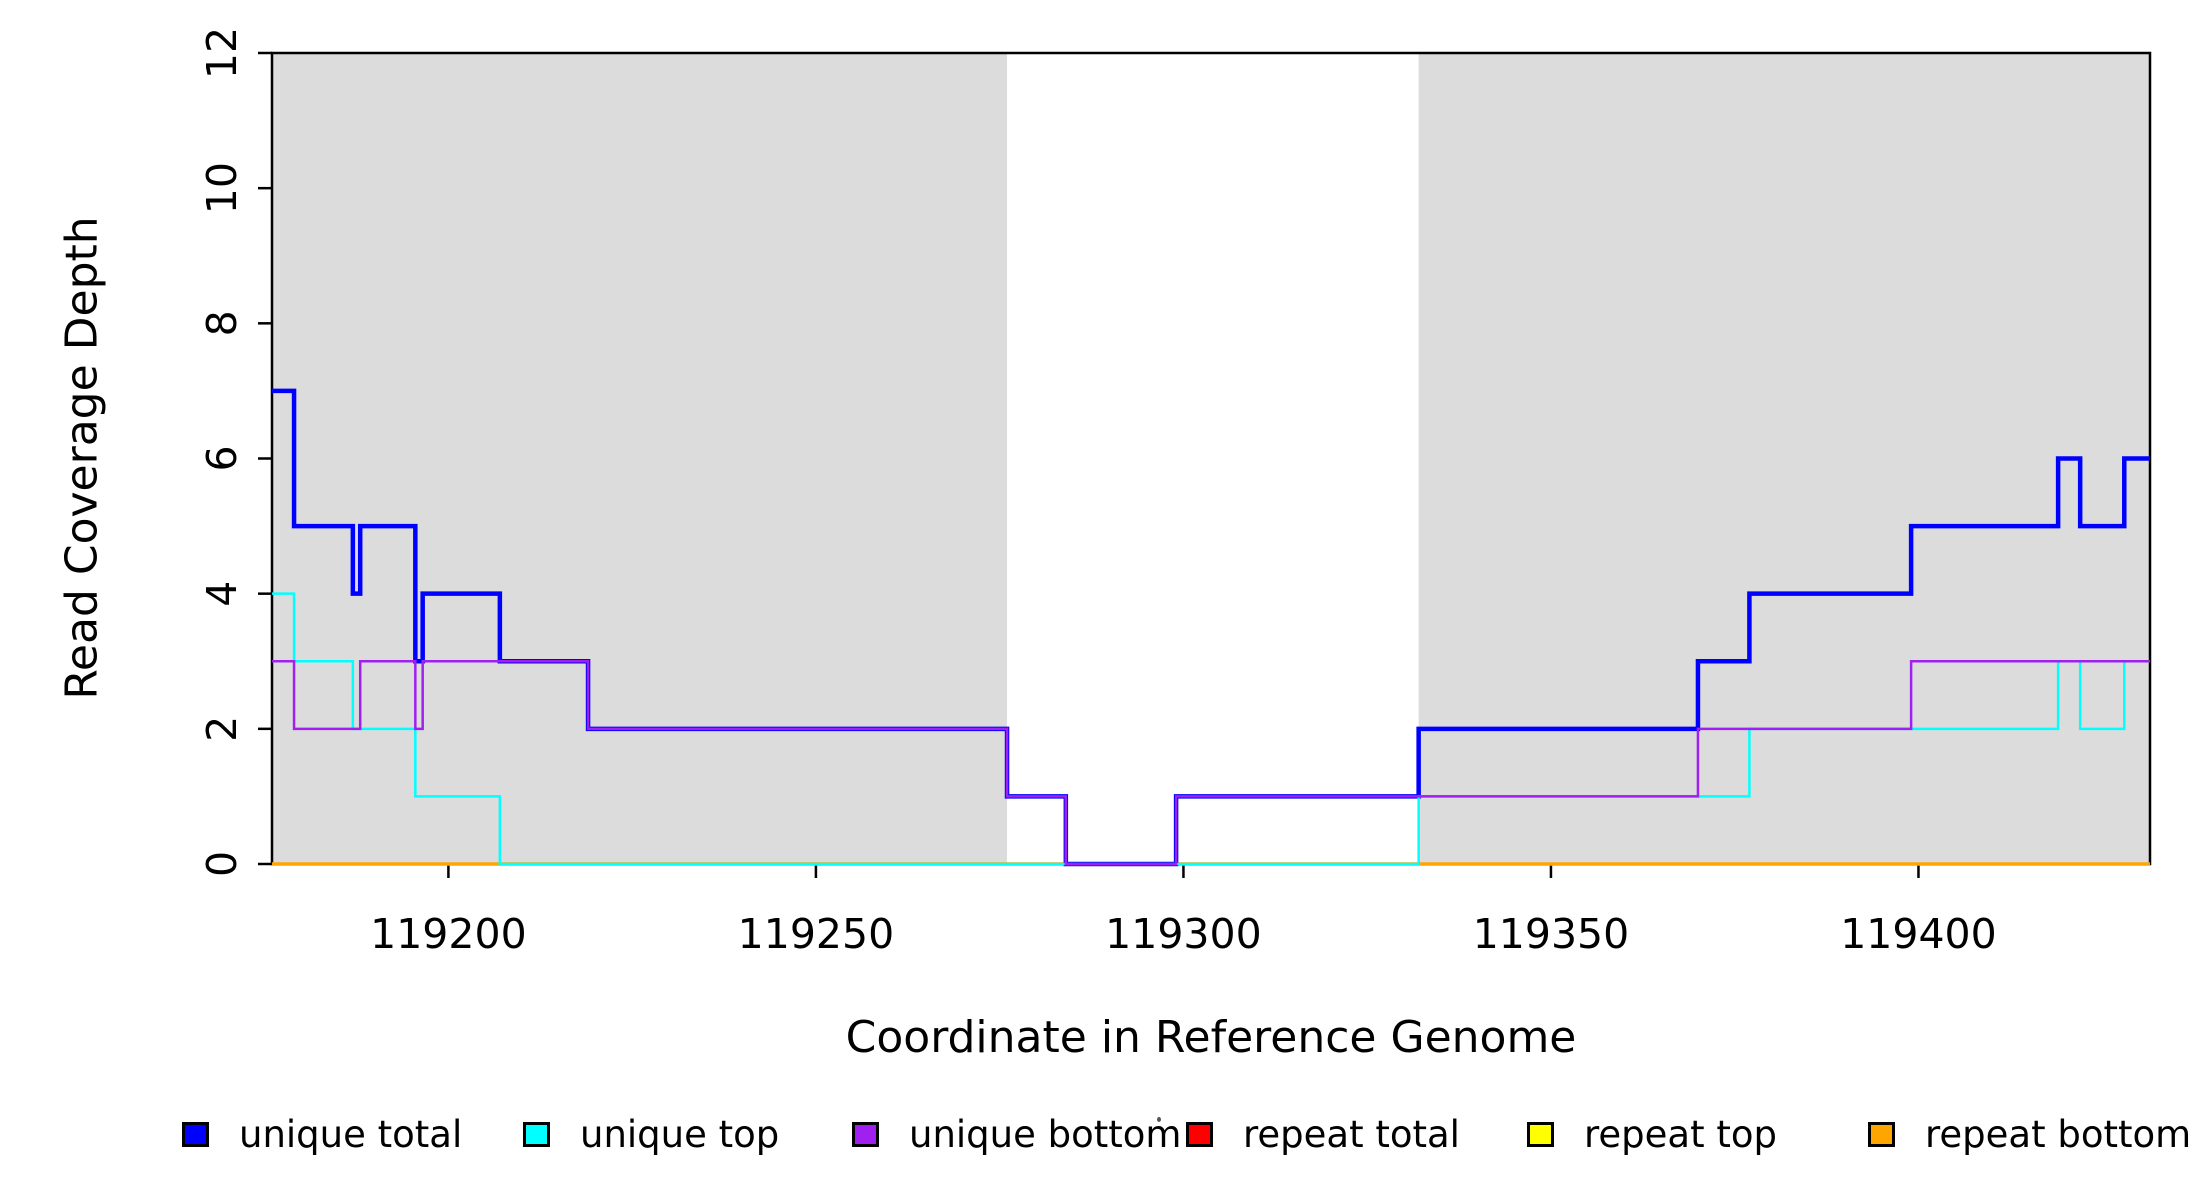 The height and width of the screenshot is (1200, 2200). I want to click on y-tick-label: 4, so click(222, 594).